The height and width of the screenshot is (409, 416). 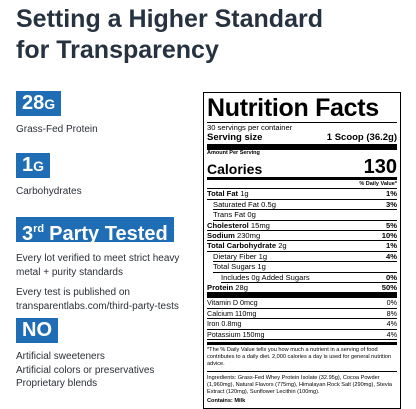 I want to click on nutrient-label: Saturated Fat 0.5g, so click(x=290, y=204).